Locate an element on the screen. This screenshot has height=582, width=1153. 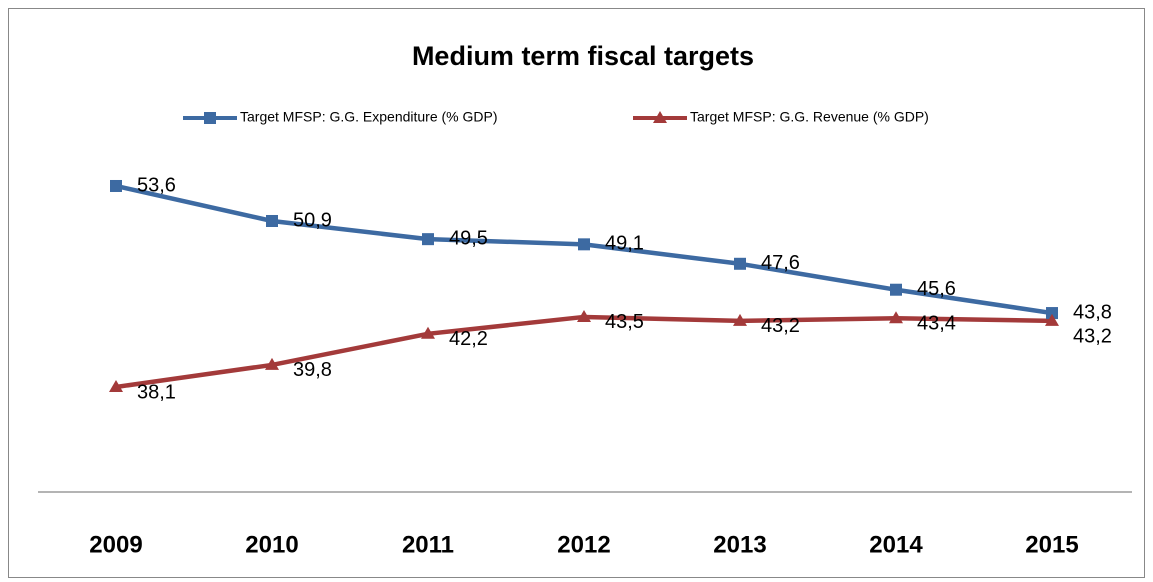
data-label: 49,5 is located at coordinates (468, 238).